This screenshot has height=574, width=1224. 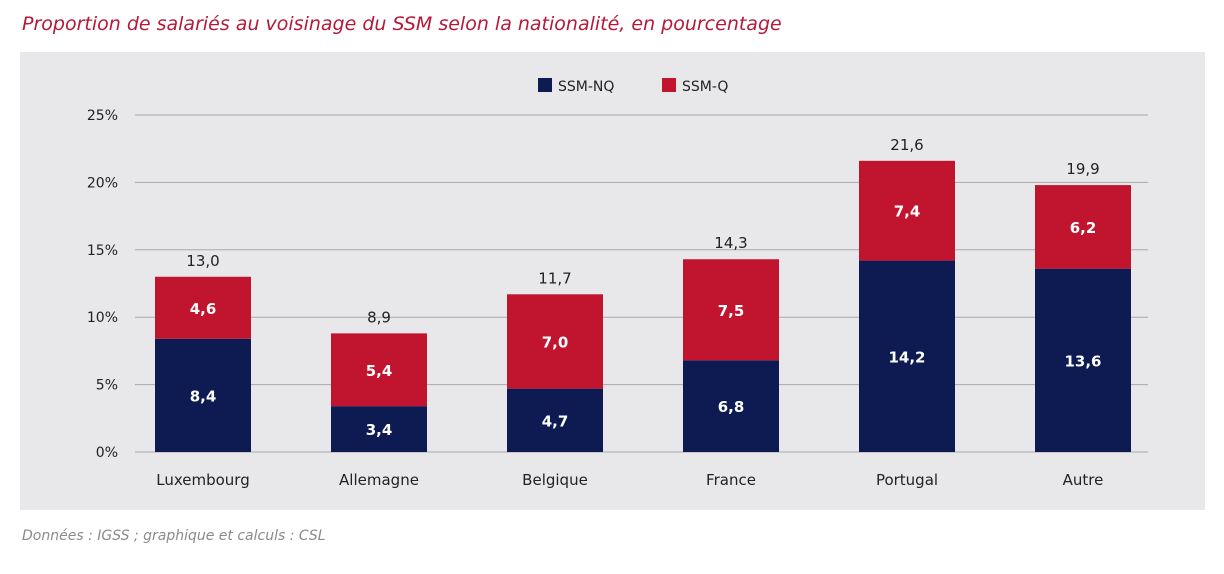 What do you see at coordinates (731, 480) in the screenshot?
I see `x-tick-label: France` at bounding box center [731, 480].